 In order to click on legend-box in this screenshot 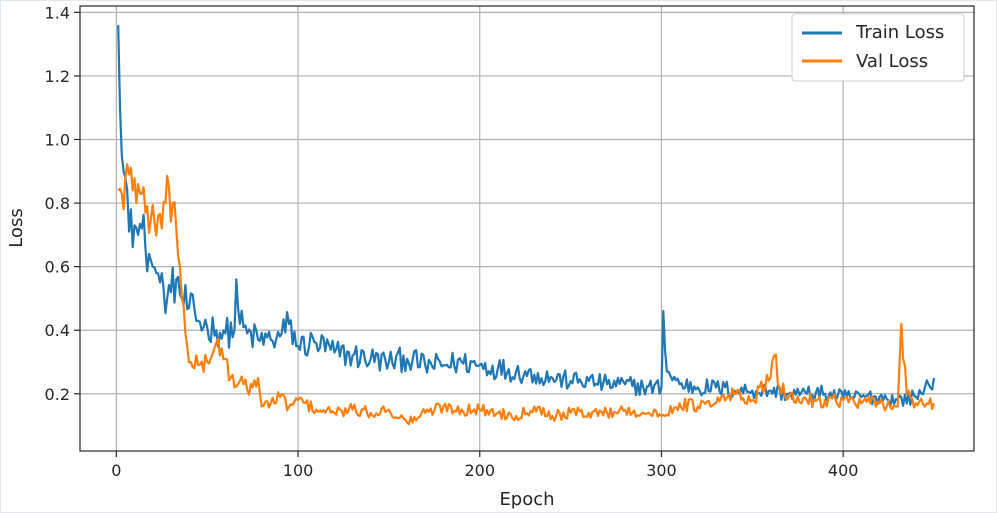, I will do `click(878, 47)`.